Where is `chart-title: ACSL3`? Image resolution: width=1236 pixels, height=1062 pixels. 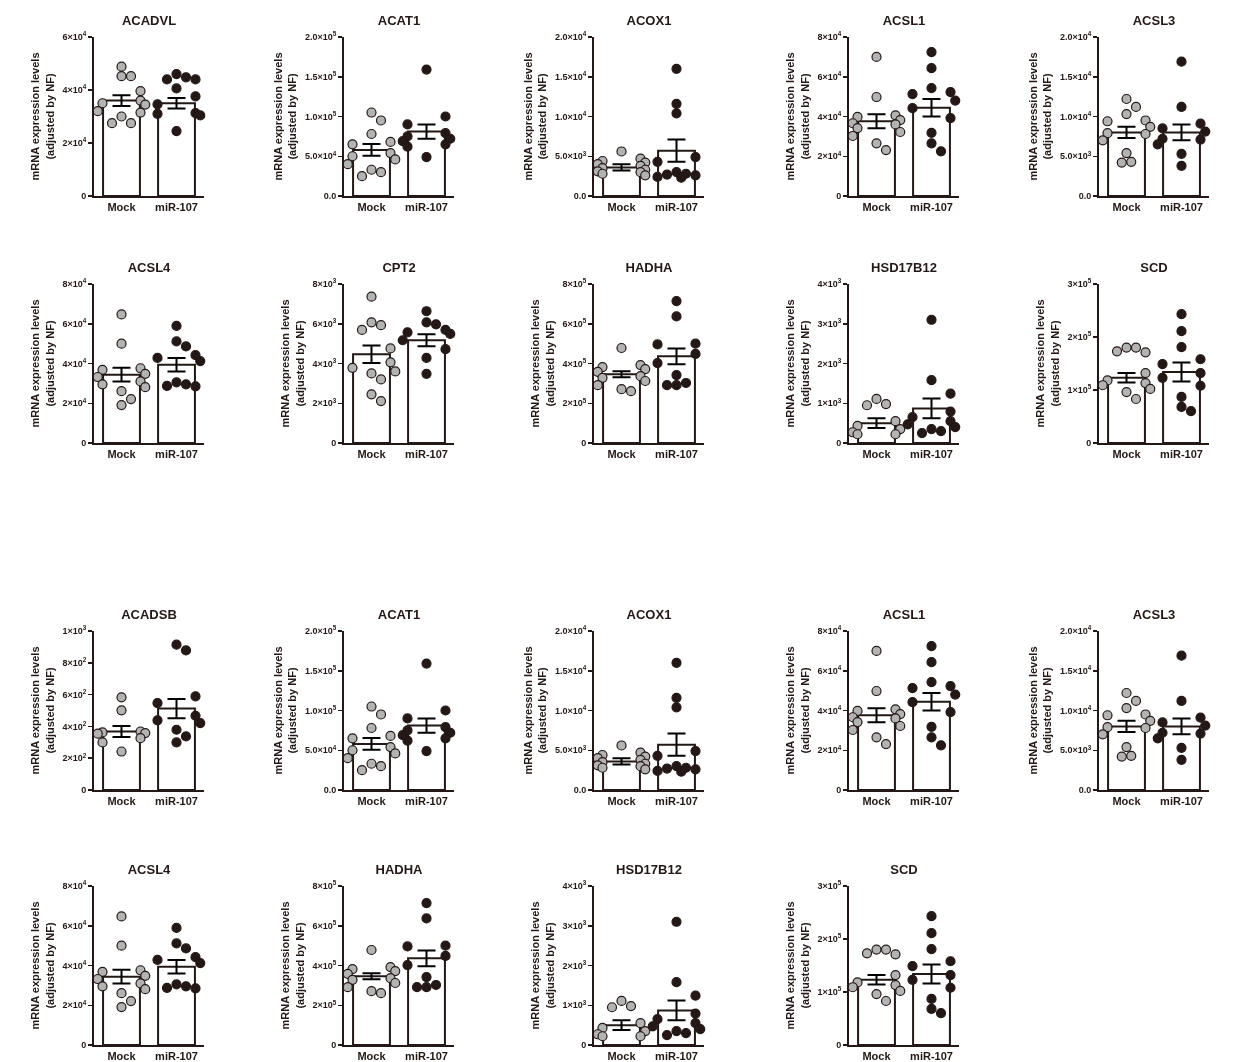
chart-title: ACSL3 is located at coordinates (1154, 20).